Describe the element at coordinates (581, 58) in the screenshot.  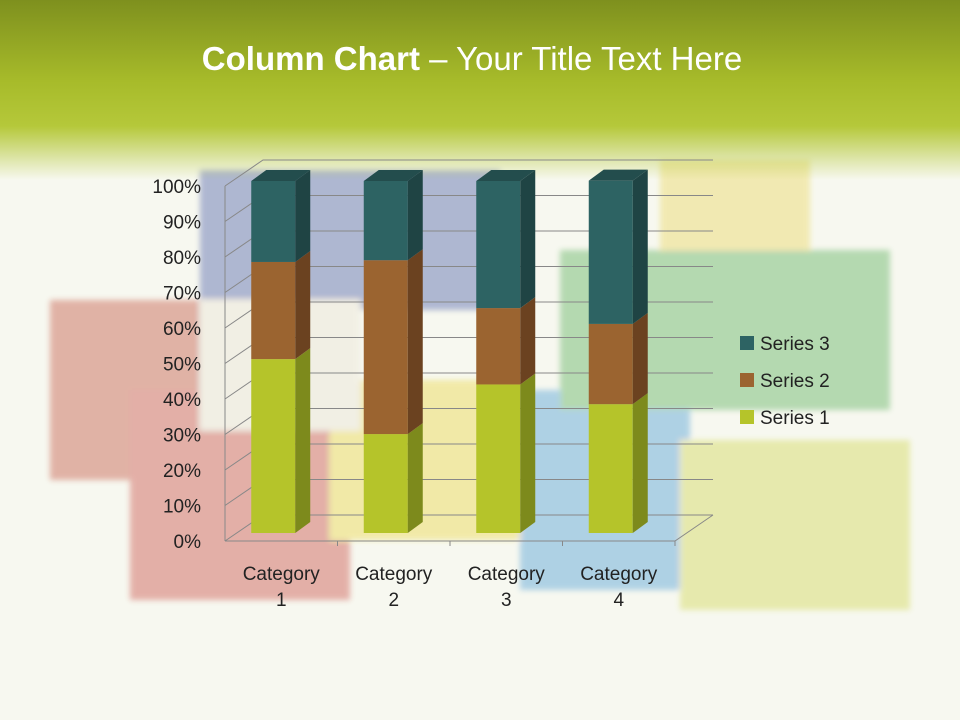
I see `title-rest: – Your Title Text Here` at that location.